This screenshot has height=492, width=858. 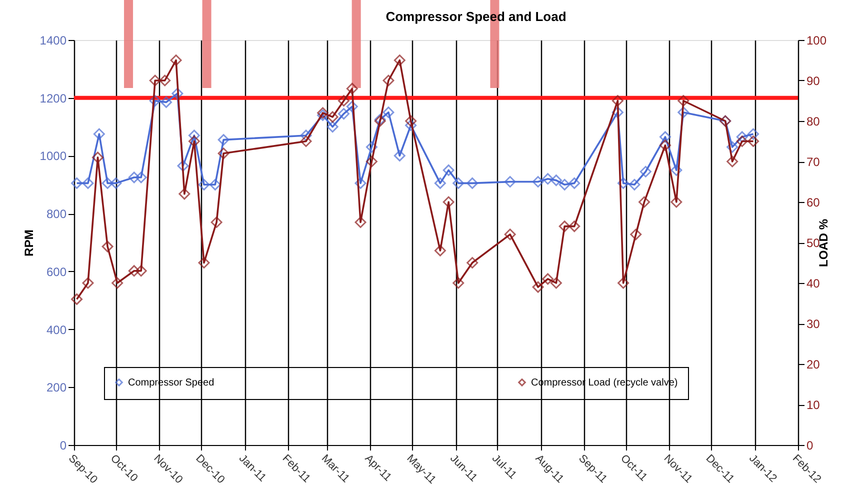 I want to click on y2-tick-label: 60, so click(x=813, y=203).